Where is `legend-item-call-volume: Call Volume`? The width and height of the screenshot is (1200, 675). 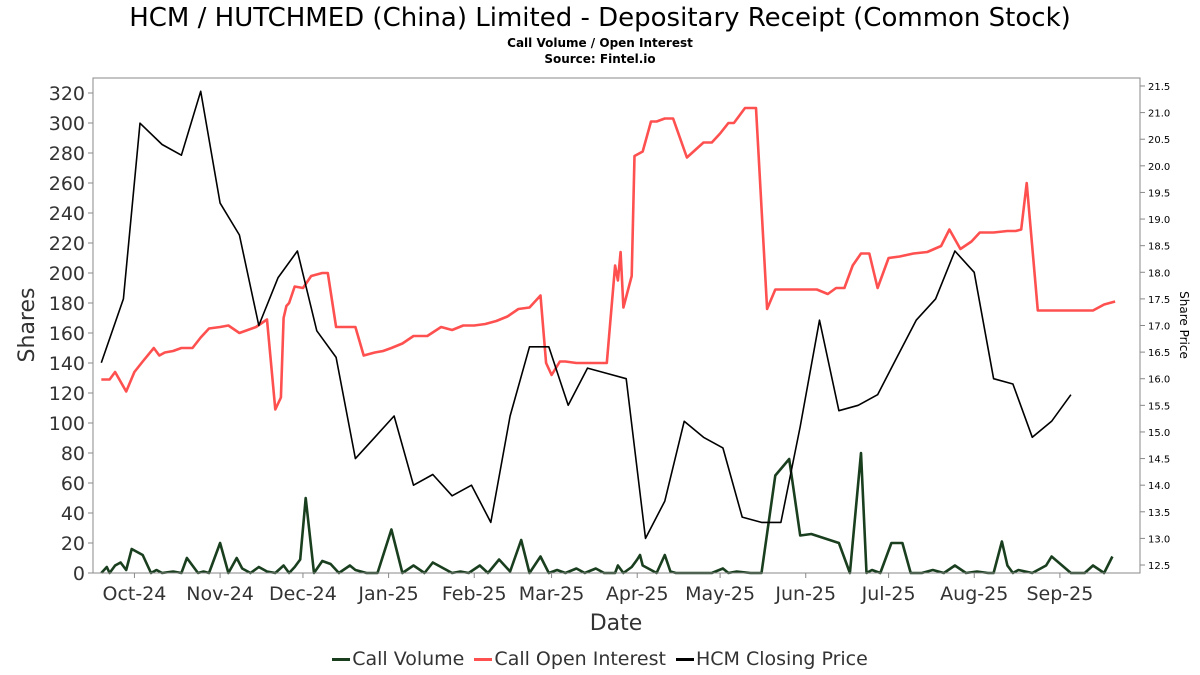
legend-item-call-volume: Call Volume is located at coordinates (398, 659).